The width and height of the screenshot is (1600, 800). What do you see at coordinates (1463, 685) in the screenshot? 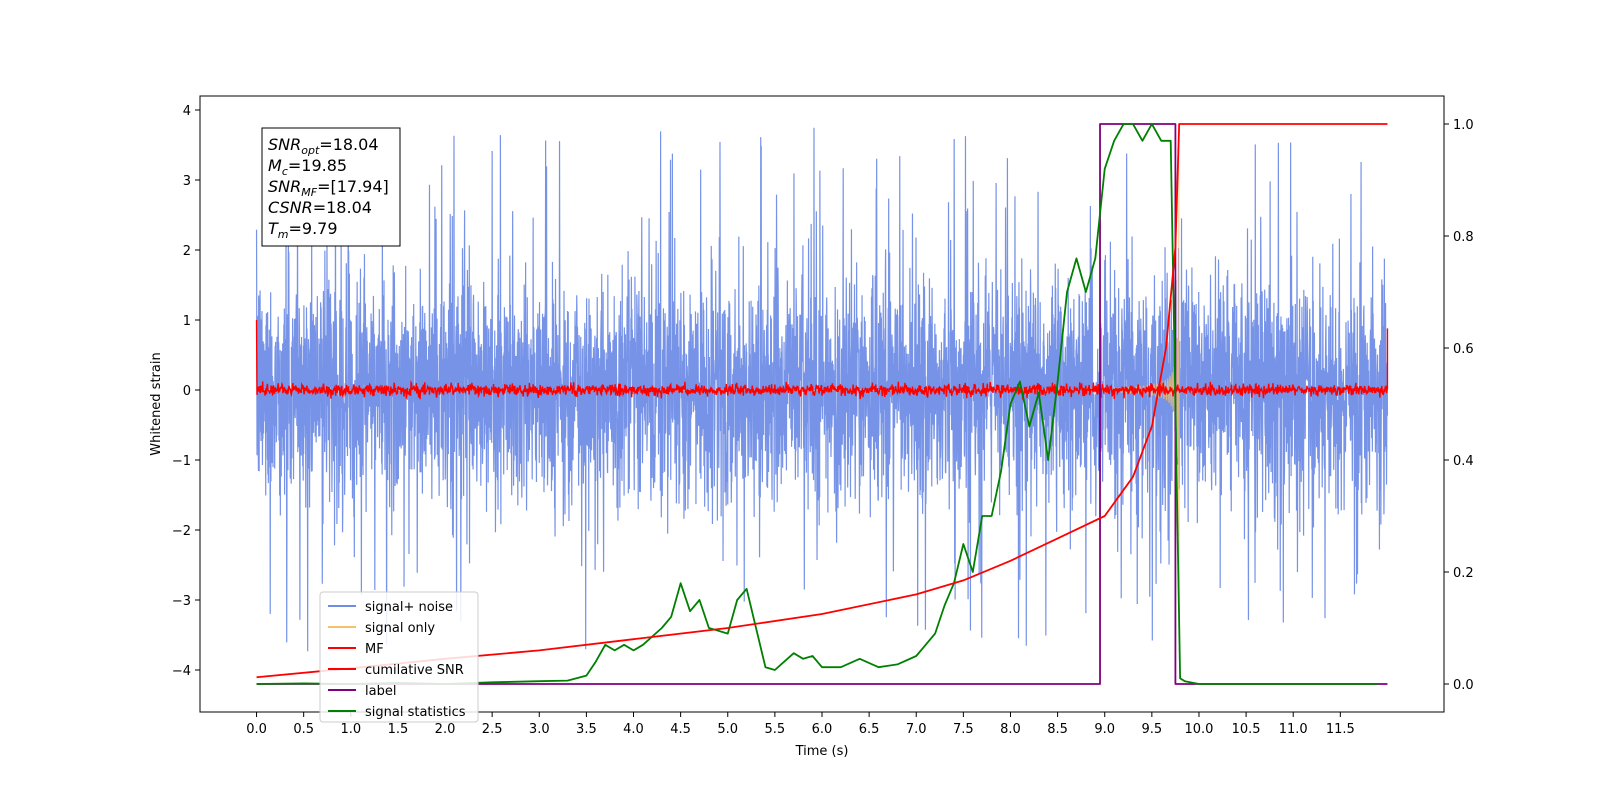
I see `y2-tick-label: 0.0` at bounding box center [1463, 685].